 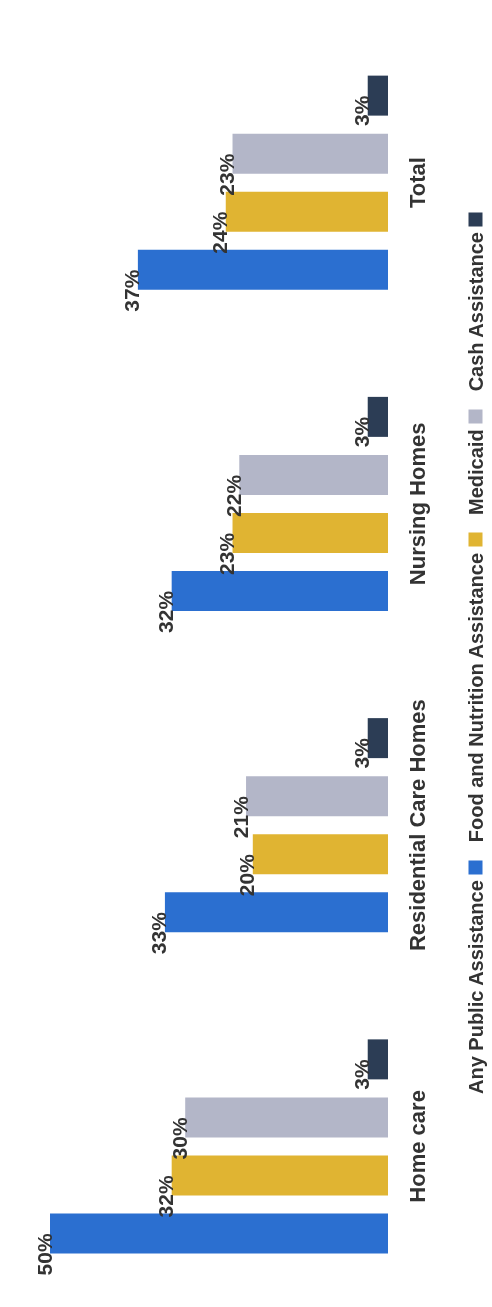 What do you see at coordinates (179, 1138) in the screenshot?
I see `data-label: 30%` at bounding box center [179, 1138].